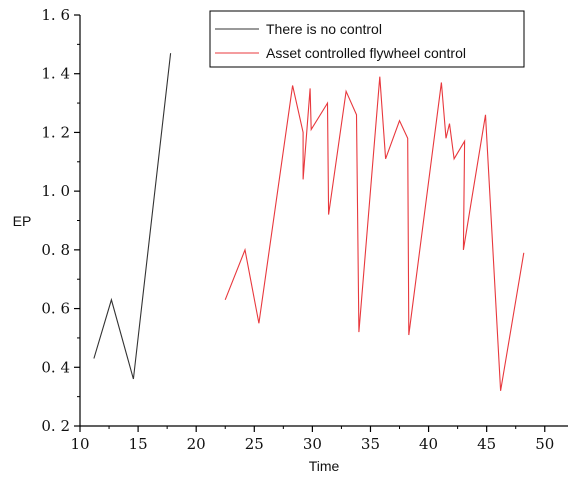 The image size is (580, 482). Describe the element at coordinates (312, 444) in the screenshot. I see `x-tick-label: 30` at that location.